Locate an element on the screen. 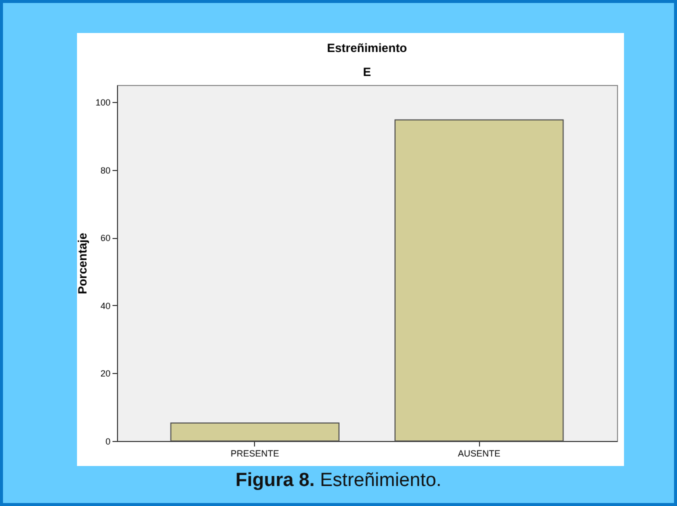 The height and width of the screenshot is (506, 677). y-tick-label: 20 is located at coordinates (105, 373).